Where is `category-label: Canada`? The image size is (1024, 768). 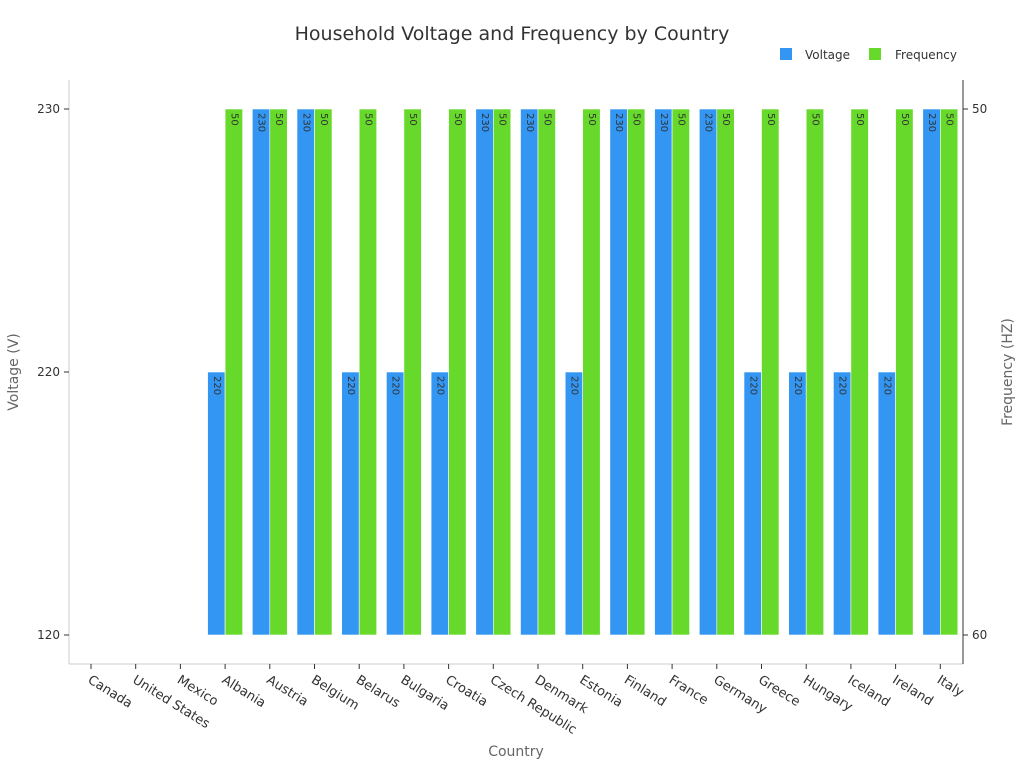 category-label: Canada is located at coordinates (110, 692).